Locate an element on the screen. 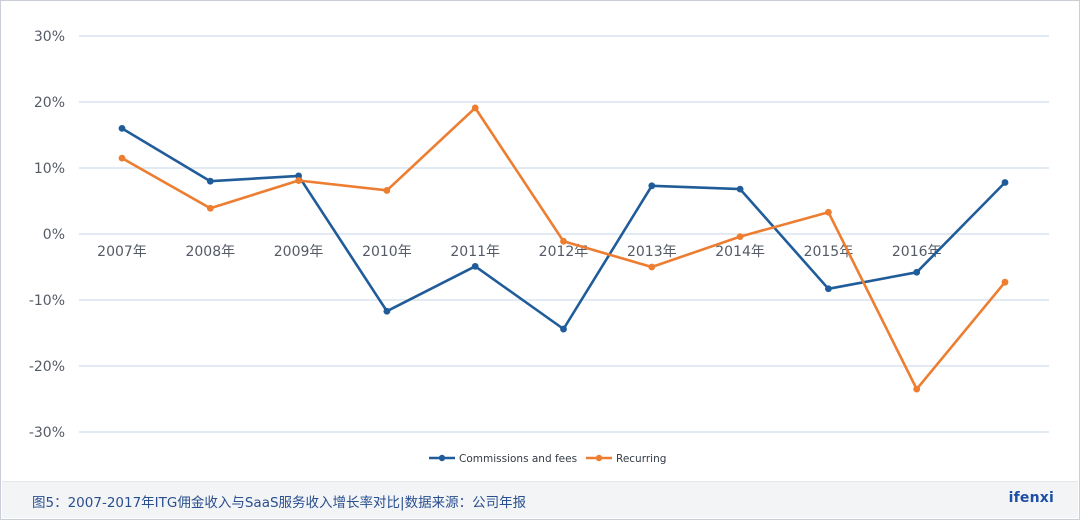 Image resolution: width=1080 pixels, height=520 pixels. x-tick-label: 2016年 is located at coordinates (917, 252).